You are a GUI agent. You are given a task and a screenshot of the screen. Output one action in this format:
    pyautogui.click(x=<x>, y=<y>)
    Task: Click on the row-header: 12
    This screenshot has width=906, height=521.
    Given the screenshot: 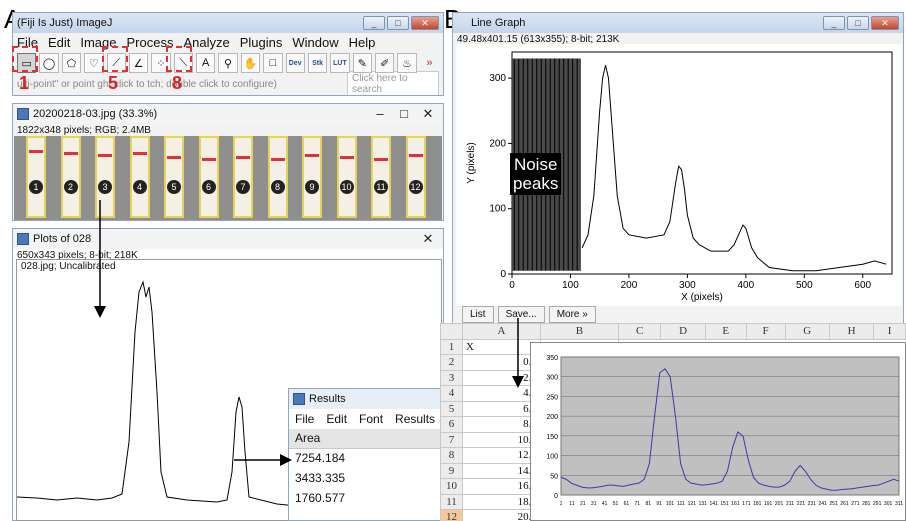 What is the action you would take?
    pyautogui.click(x=451, y=515)
    